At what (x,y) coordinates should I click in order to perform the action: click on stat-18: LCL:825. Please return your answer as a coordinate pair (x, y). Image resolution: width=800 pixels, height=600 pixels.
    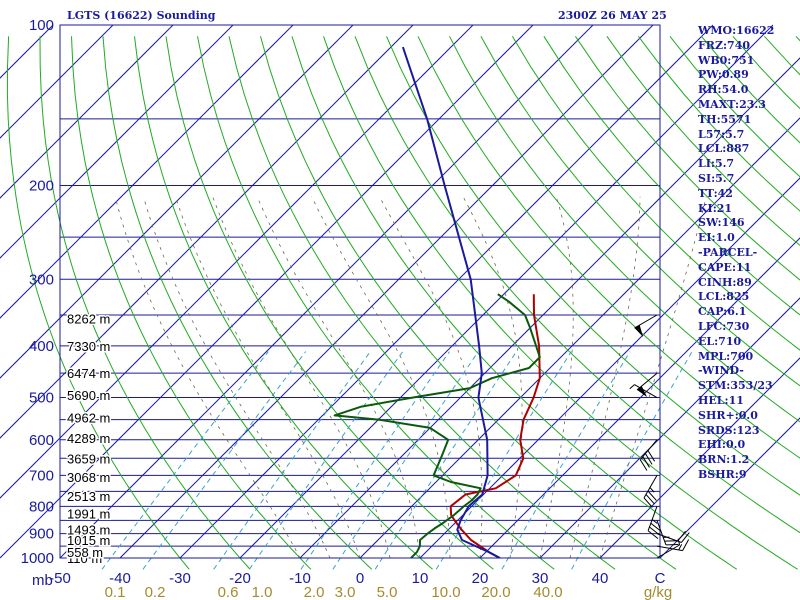
    Looking at the image, I should click on (724, 297).